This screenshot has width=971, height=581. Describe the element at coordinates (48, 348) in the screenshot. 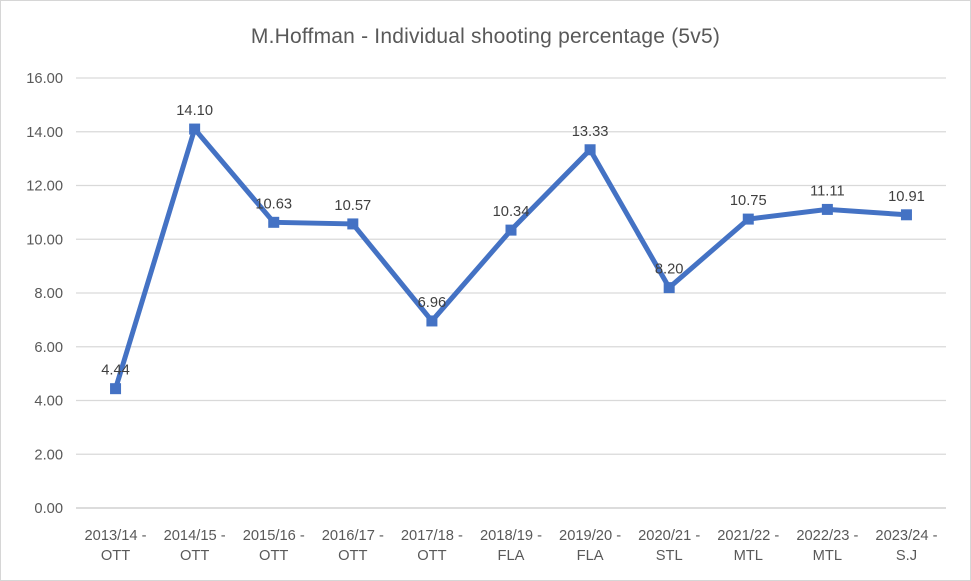

I see `y-axis-tick-label: 6.00` at that location.